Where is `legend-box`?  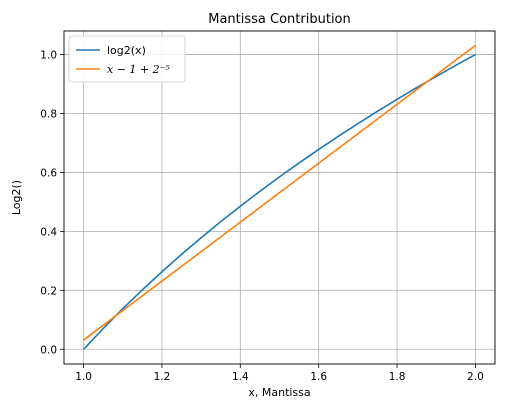
legend-box is located at coordinates (127, 59).